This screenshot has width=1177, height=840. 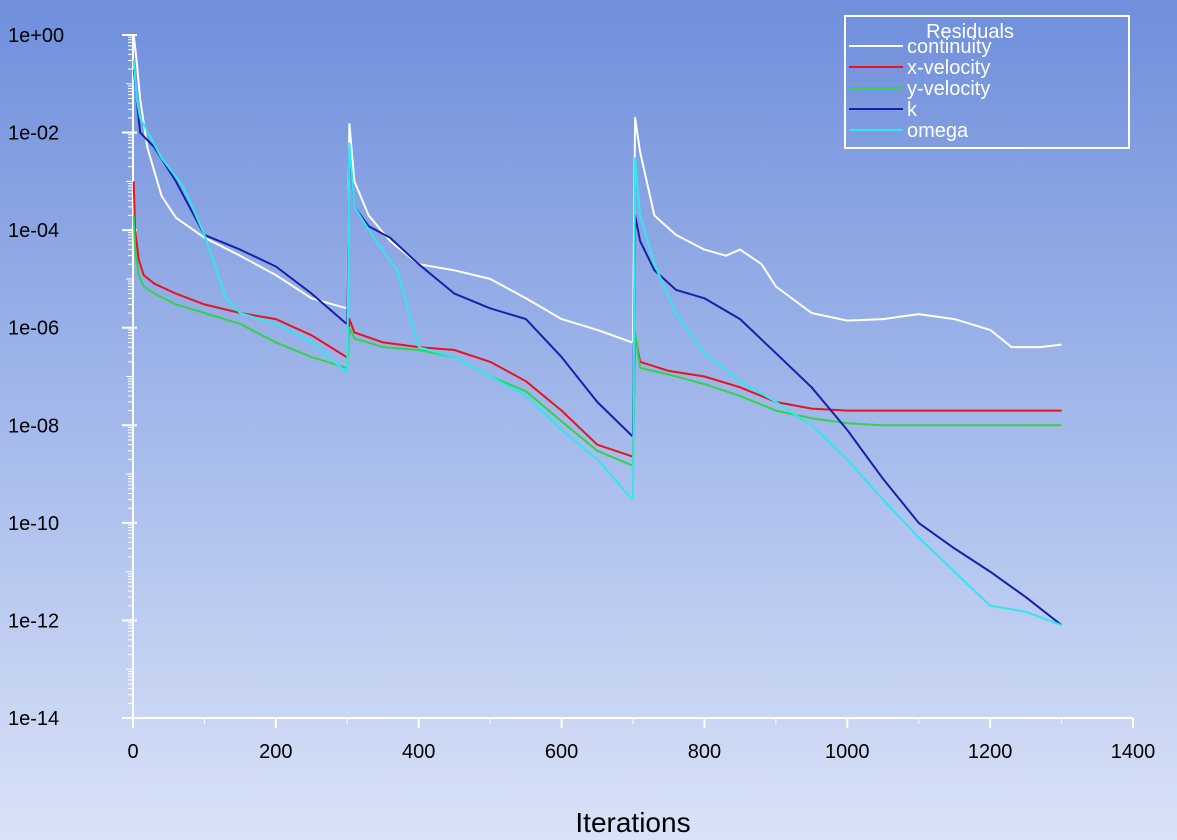 I want to click on legend-title: Residuals, so click(x=970, y=32).